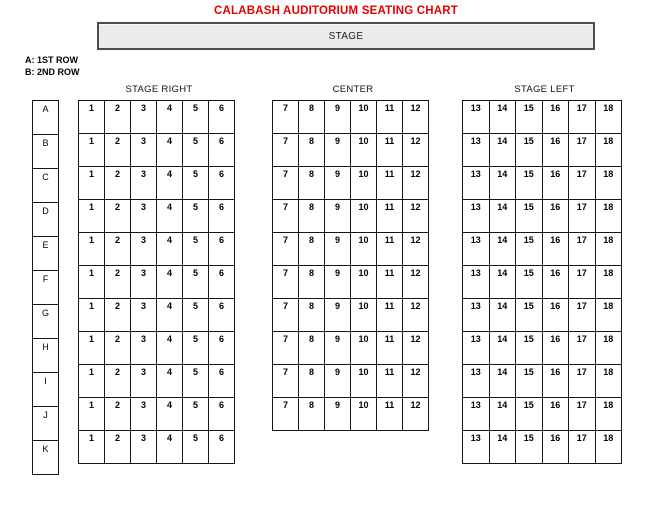 This screenshot has width=672, height=510. I want to click on page-title: CALABASH AUDITORIUM SEATING CHART, so click(336, 11).